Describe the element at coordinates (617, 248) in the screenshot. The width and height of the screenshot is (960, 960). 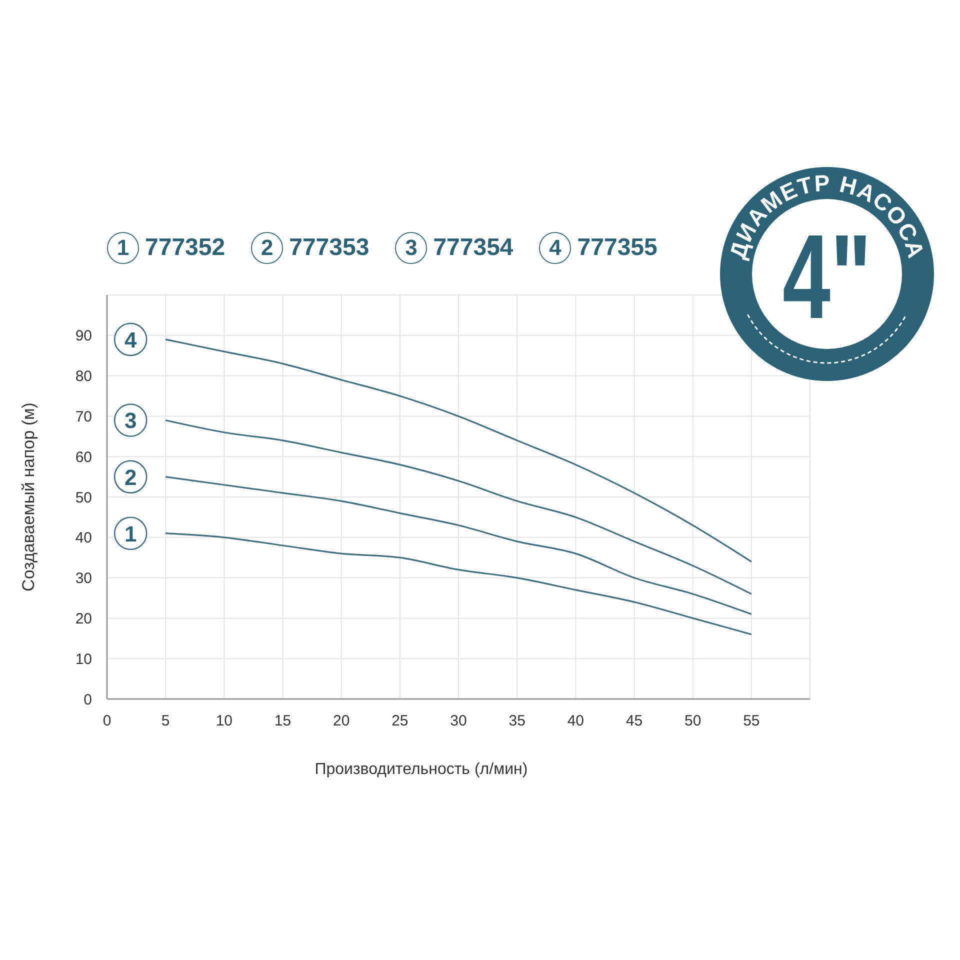
I see `legend-label: 777355` at that location.